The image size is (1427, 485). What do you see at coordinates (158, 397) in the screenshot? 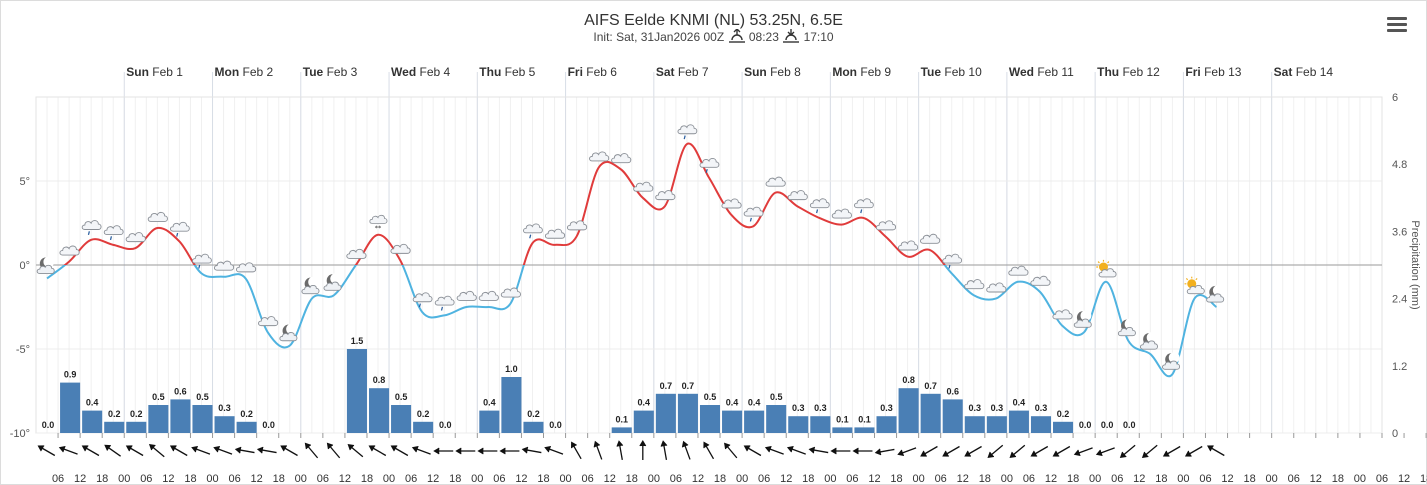
I see `precip-bar-label: 0.5` at bounding box center [158, 397].